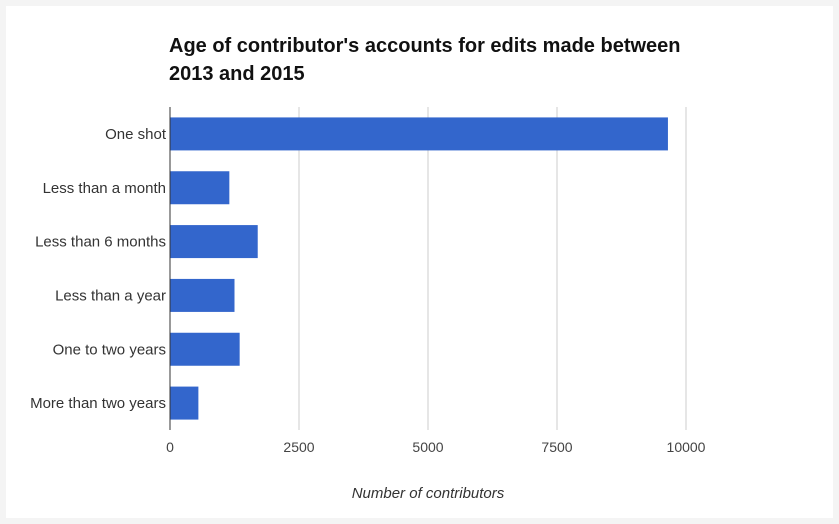 This screenshot has height=524, width=839. I want to click on category-label: One to two years, so click(109, 349).